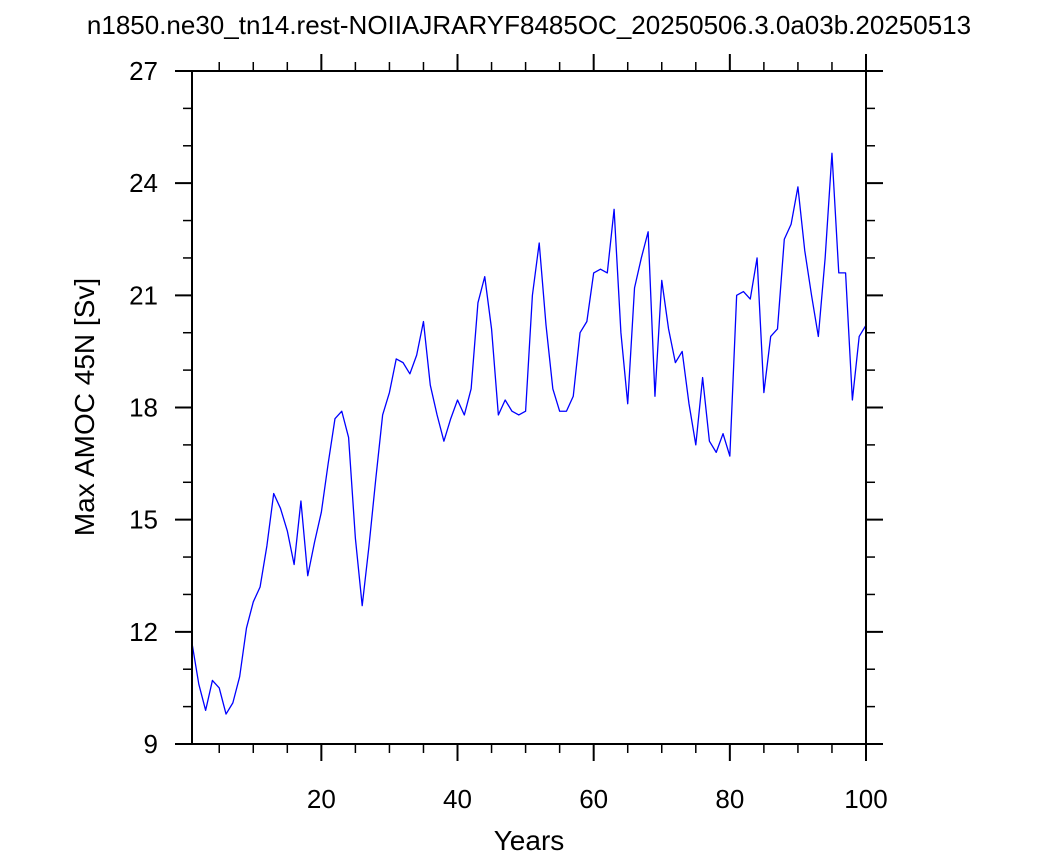 The image size is (1059, 858). I want to click on x-tick-label: 20, so click(321, 799).